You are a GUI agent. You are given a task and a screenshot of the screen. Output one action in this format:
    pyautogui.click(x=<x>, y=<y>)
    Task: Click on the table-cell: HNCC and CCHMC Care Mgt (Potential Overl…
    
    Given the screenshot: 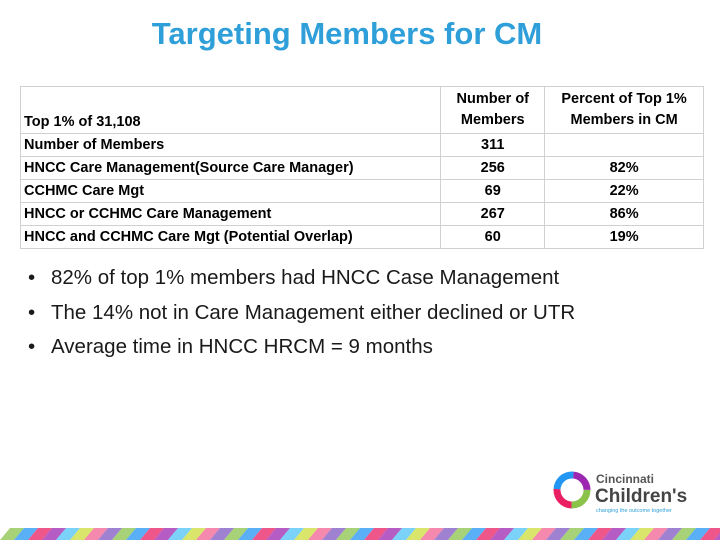 What is the action you would take?
    pyautogui.click(x=230, y=237)
    